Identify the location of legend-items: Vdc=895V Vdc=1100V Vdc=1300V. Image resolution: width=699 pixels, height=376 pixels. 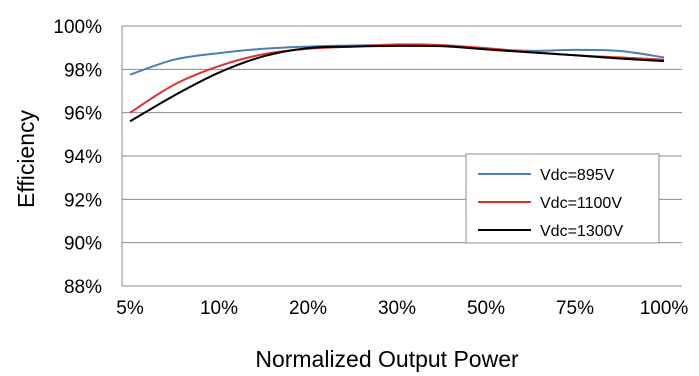
(551, 203).